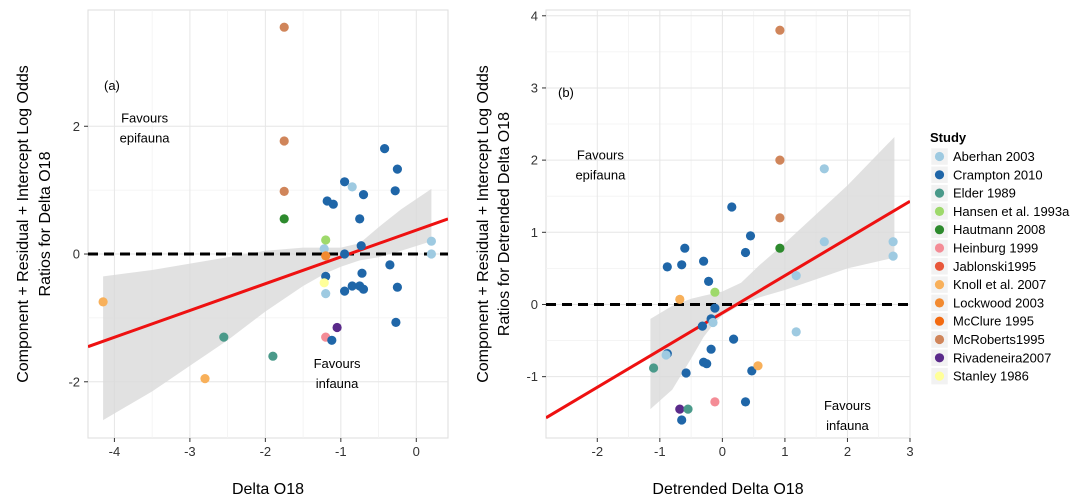 This screenshot has height=504, width=1080. What do you see at coordinates (341, 451) in the screenshot?
I see `x-tick-label: -1` at bounding box center [341, 451].